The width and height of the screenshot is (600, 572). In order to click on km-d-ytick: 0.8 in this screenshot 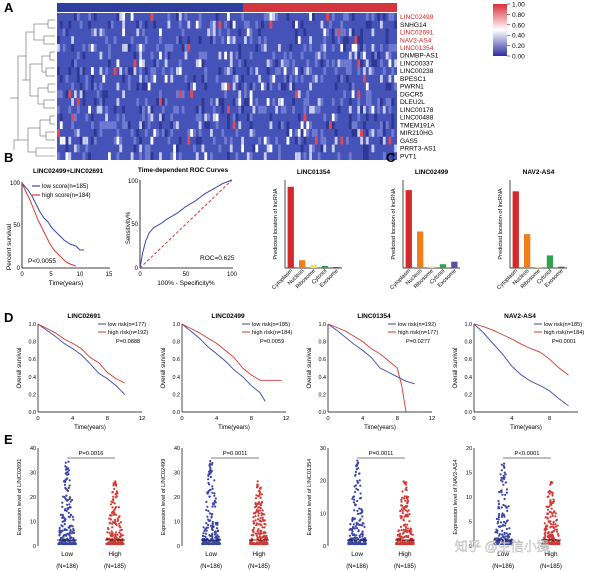, I will do `click(177, 343)`.